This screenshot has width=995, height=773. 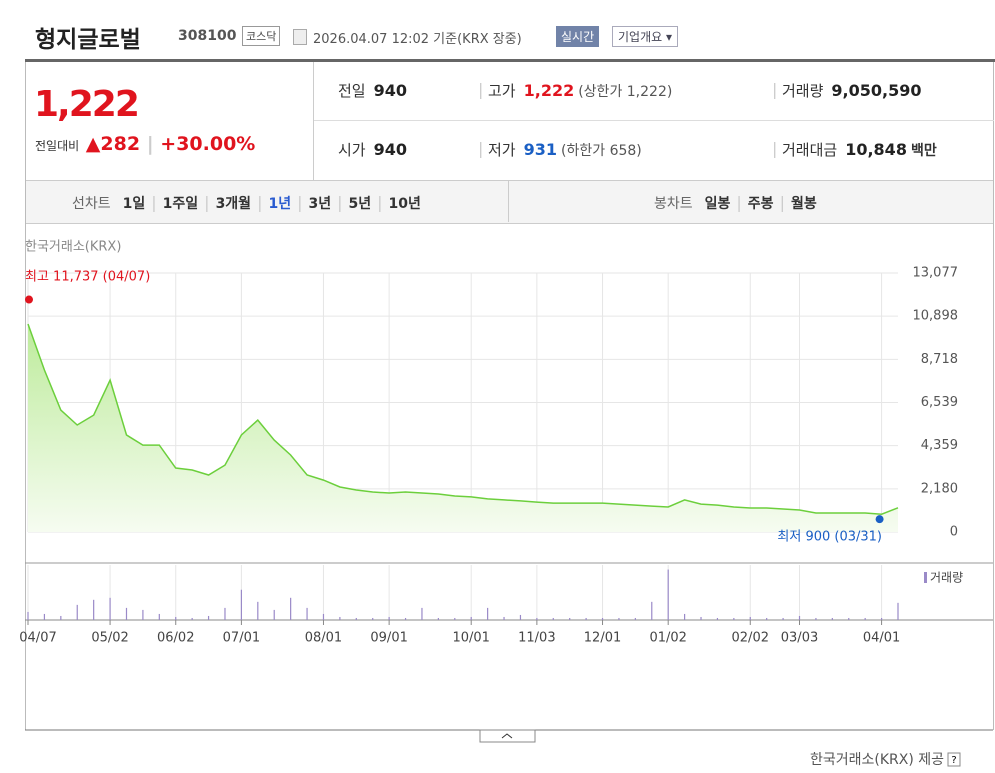 I want to click on quote-cell: | 거래대금 10,848 백만, so click(x=854, y=149).